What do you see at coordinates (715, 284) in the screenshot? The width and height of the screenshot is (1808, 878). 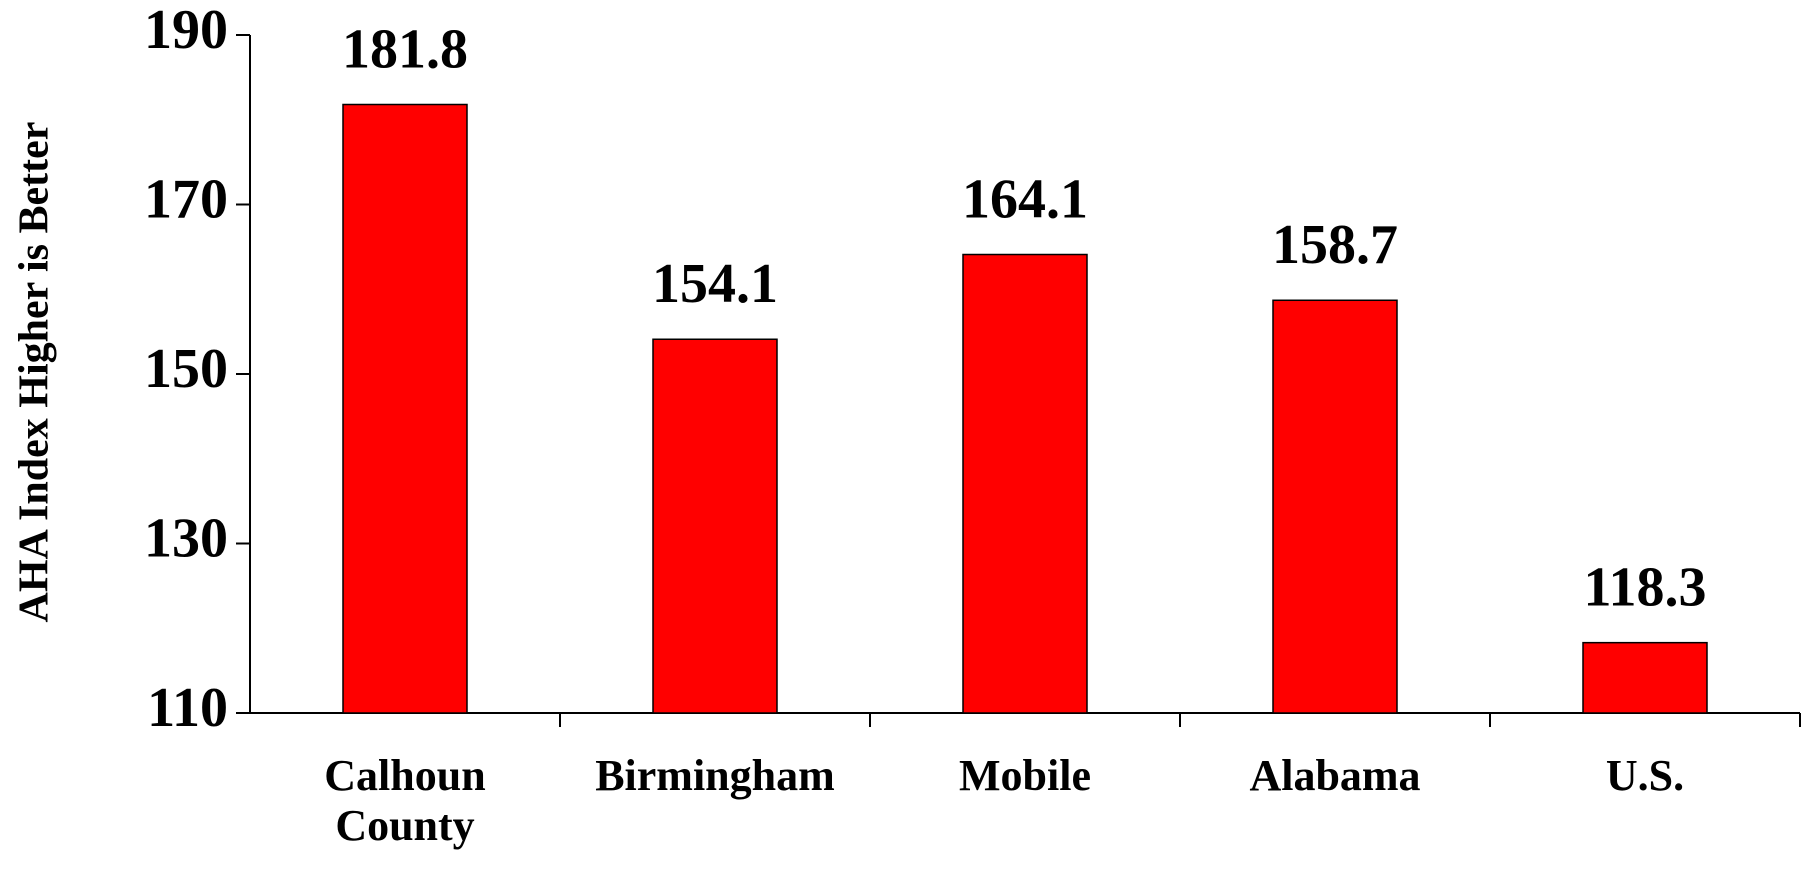 I see `value-label: 154.1` at bounding box center [715, 284].